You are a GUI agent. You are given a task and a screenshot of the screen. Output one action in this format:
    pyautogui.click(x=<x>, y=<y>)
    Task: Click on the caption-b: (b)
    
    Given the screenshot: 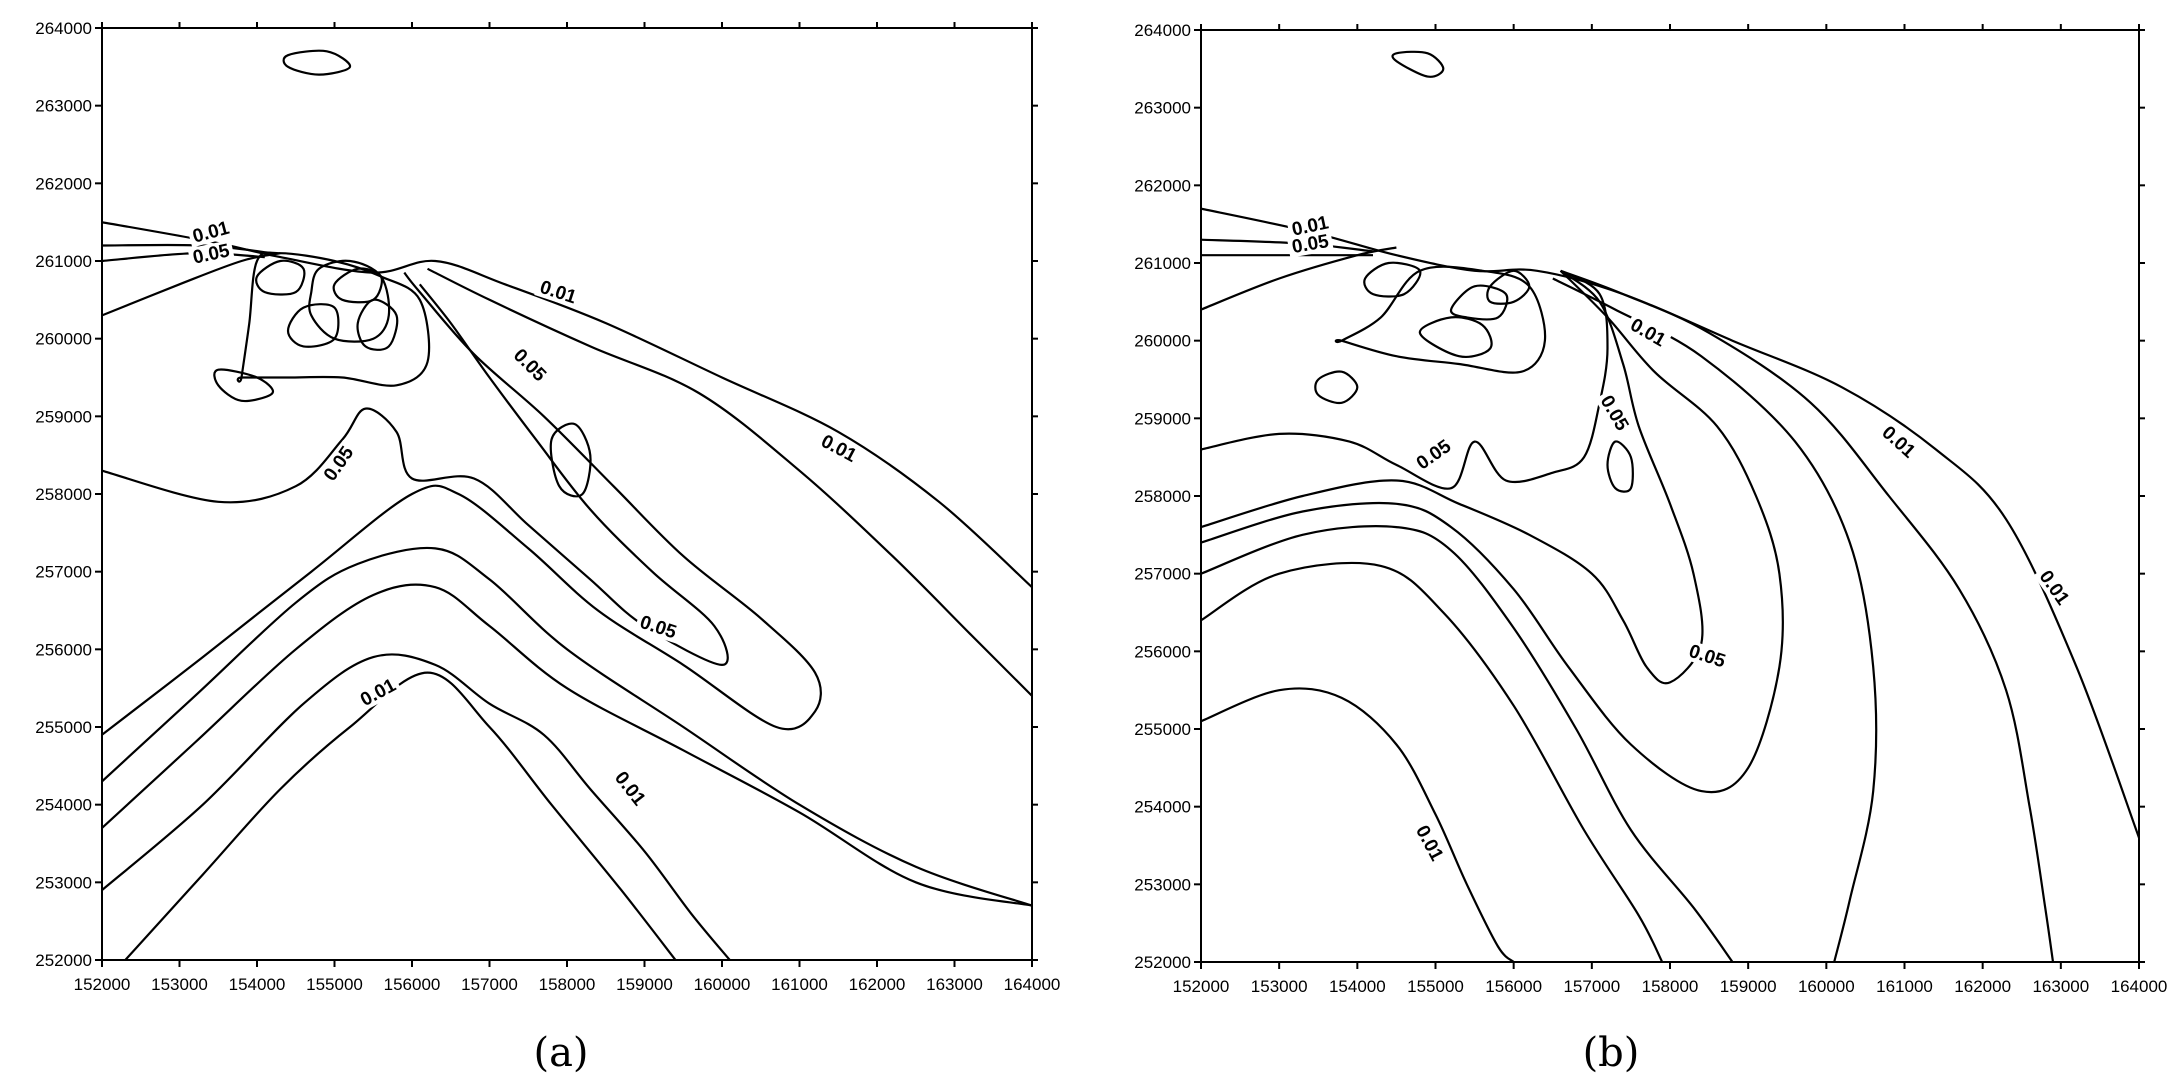 What is the action you would take?
    pyautogui.click(x=1611, y=1053)
    